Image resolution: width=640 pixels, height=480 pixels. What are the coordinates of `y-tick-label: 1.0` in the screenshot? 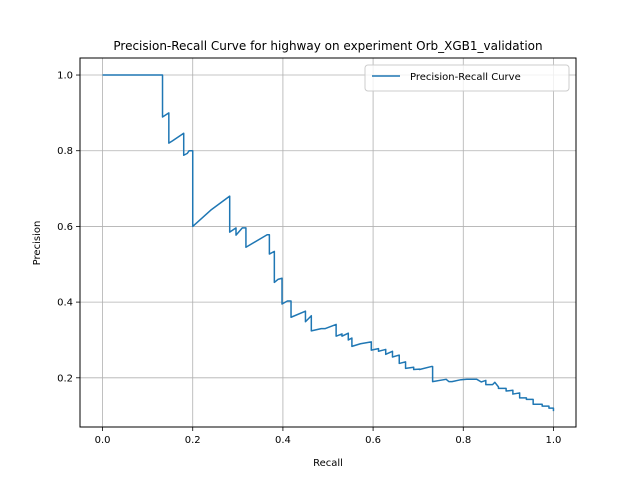 It's located at (65, 76).